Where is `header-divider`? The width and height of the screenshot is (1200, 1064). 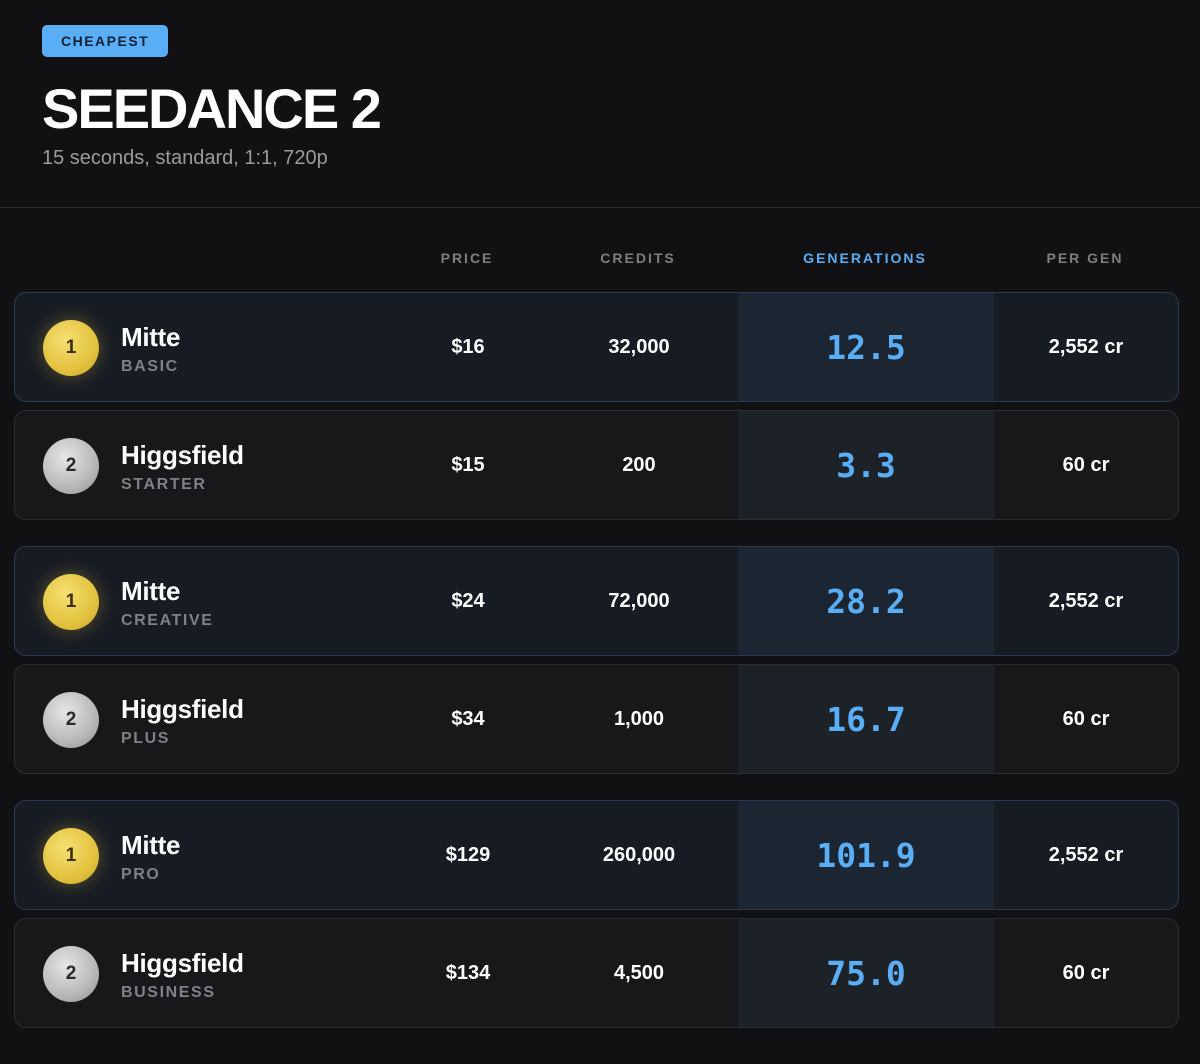 header-divider is located at coordinates (600, 207).